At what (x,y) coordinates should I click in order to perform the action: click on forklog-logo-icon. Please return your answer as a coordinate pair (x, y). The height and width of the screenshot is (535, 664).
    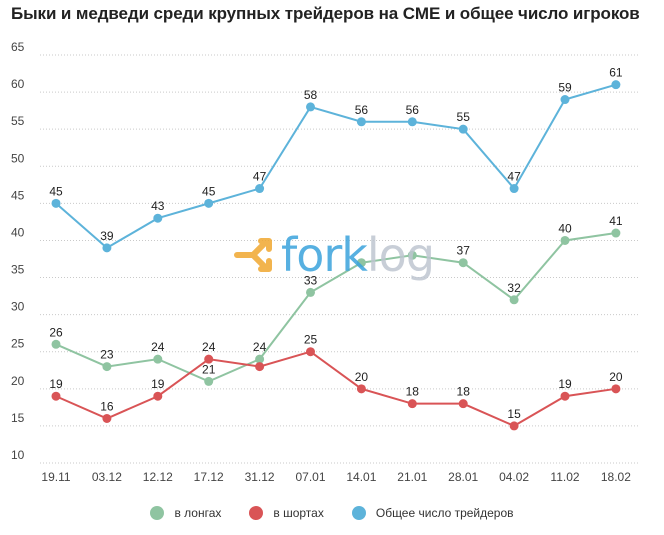
    Looking at the image, I should click on (253, 255).